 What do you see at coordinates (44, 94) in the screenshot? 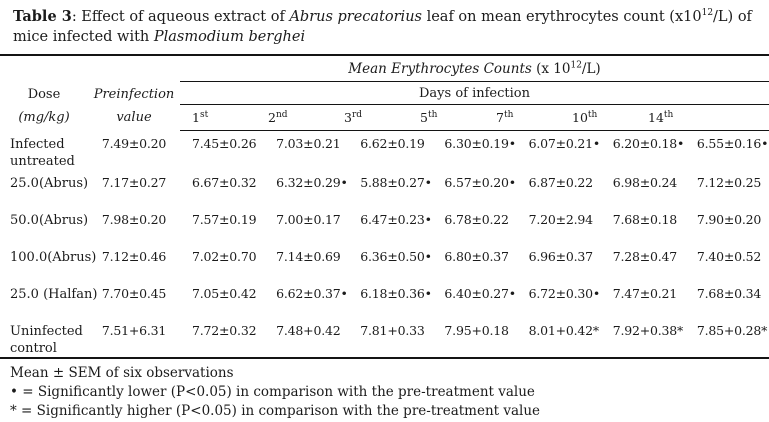
I see `dose-header-line1: Dose` at bounding box center [44, 94].